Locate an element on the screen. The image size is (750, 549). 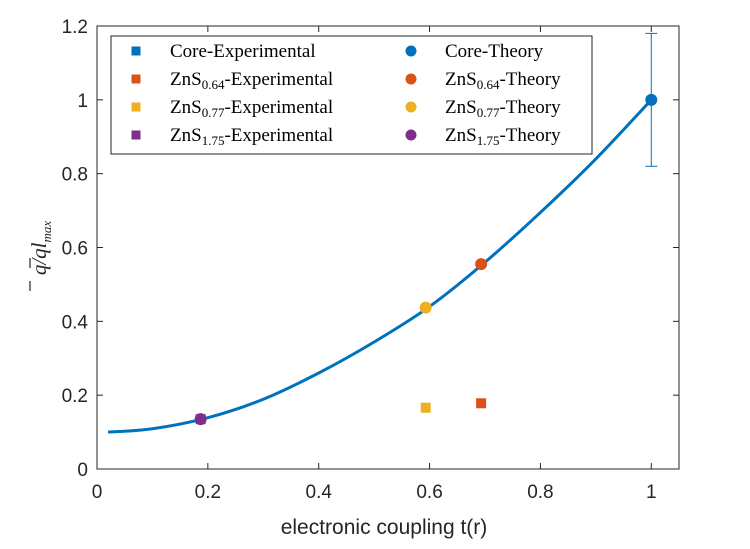
legend-marker-zns077_th is located at coordinates (411, 107).